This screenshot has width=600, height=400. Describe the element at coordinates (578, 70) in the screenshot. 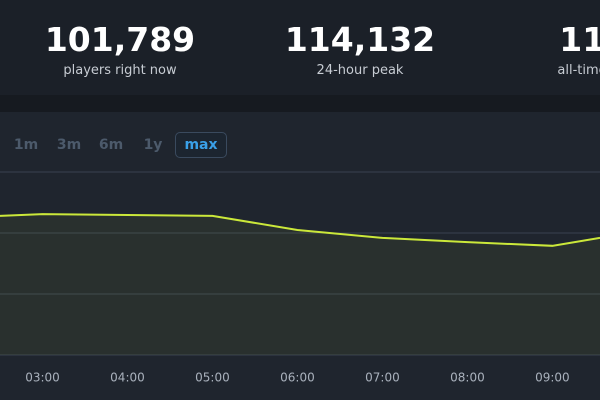

I see `stat-label: all-time peak` at that location.